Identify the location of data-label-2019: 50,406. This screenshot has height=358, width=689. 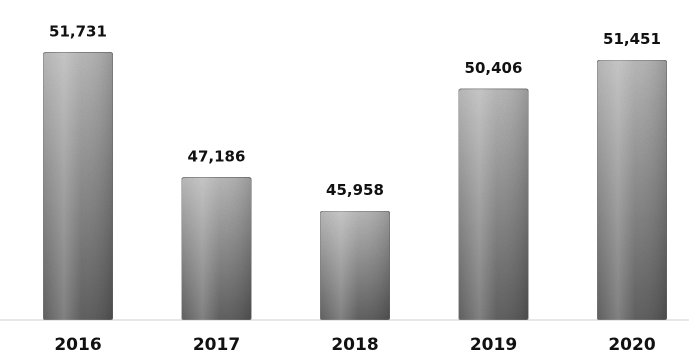
(494, 68).